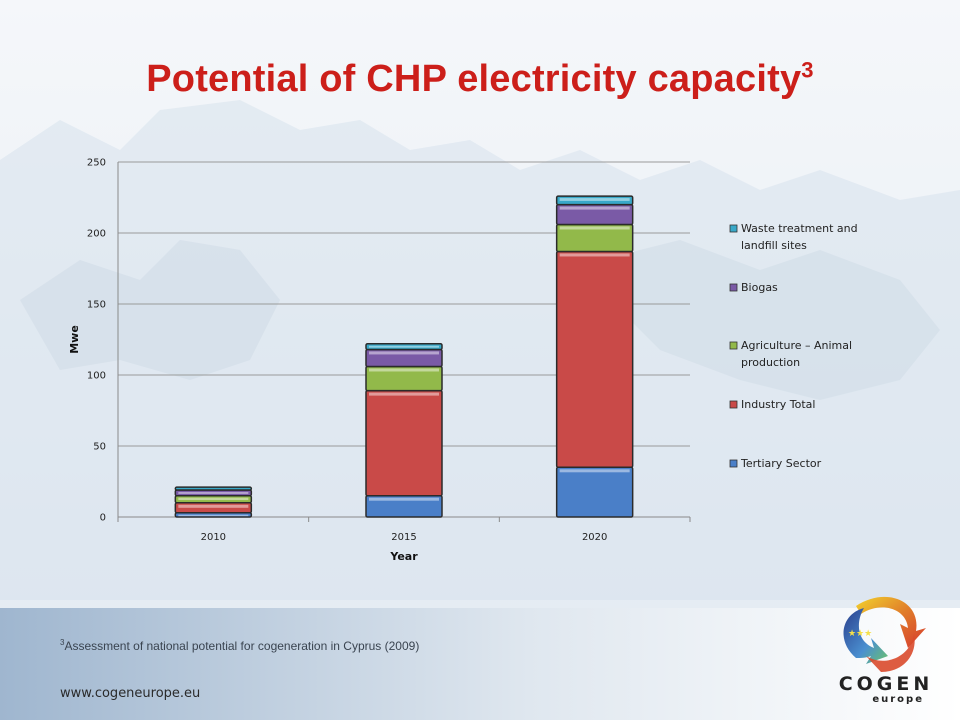 The image size is (960, 720). Describe the element at coordinates (898, 699) in the screenshot. I see `logo-subtitle: europe` at that location.